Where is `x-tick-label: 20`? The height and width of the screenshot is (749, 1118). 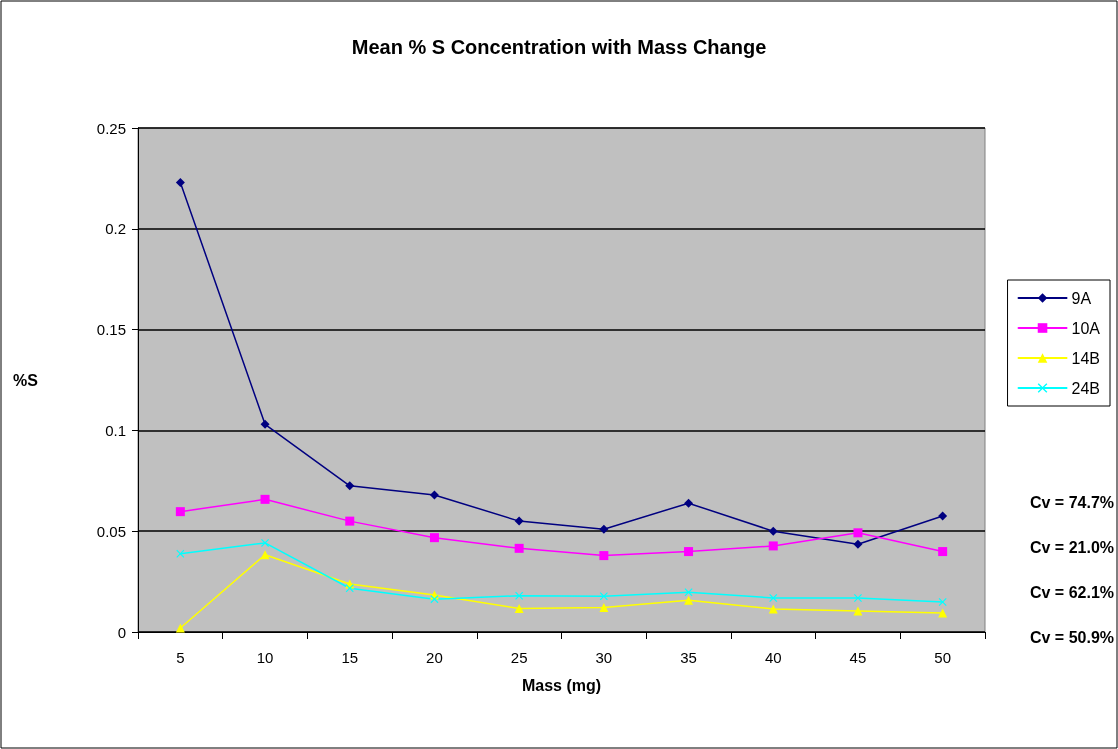 x-tick-label: 20 is located at coordinates (434, 657).